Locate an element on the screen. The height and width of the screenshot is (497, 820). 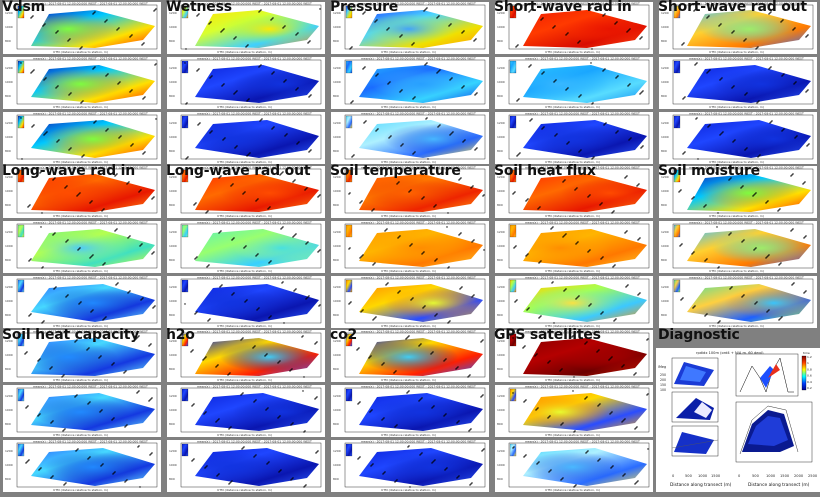
diag-xtick-left: 0 is located at coordinates (673, 476).